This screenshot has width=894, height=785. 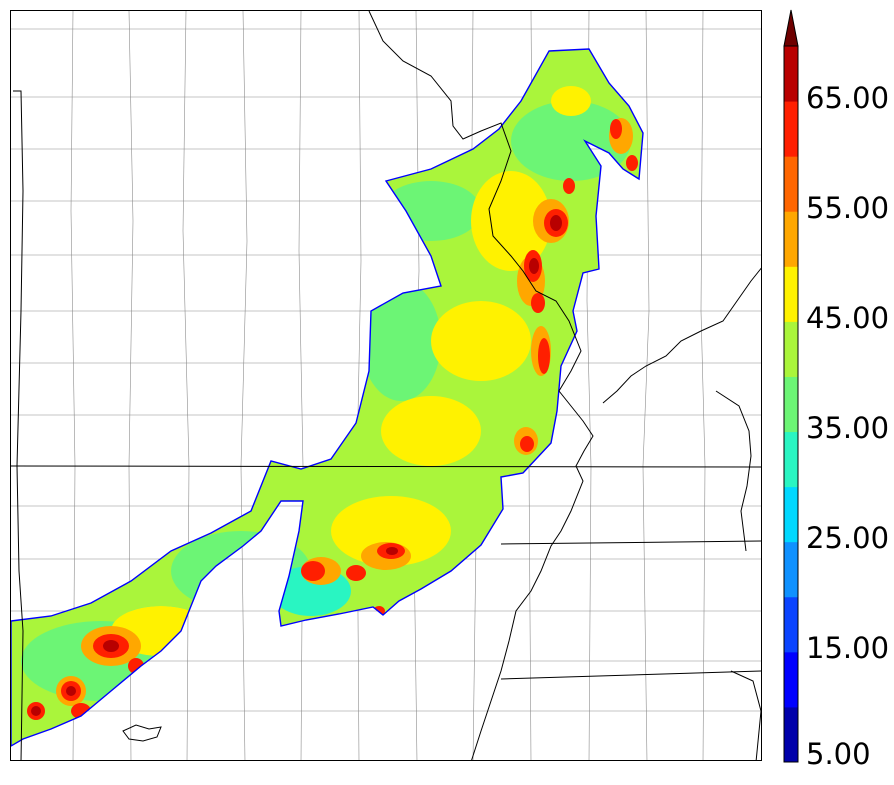 What do you see at coordinates (838, 754) in the screenshot?
I see `colorbar-tick-label: 5.00` at bounding box center [838, 754].